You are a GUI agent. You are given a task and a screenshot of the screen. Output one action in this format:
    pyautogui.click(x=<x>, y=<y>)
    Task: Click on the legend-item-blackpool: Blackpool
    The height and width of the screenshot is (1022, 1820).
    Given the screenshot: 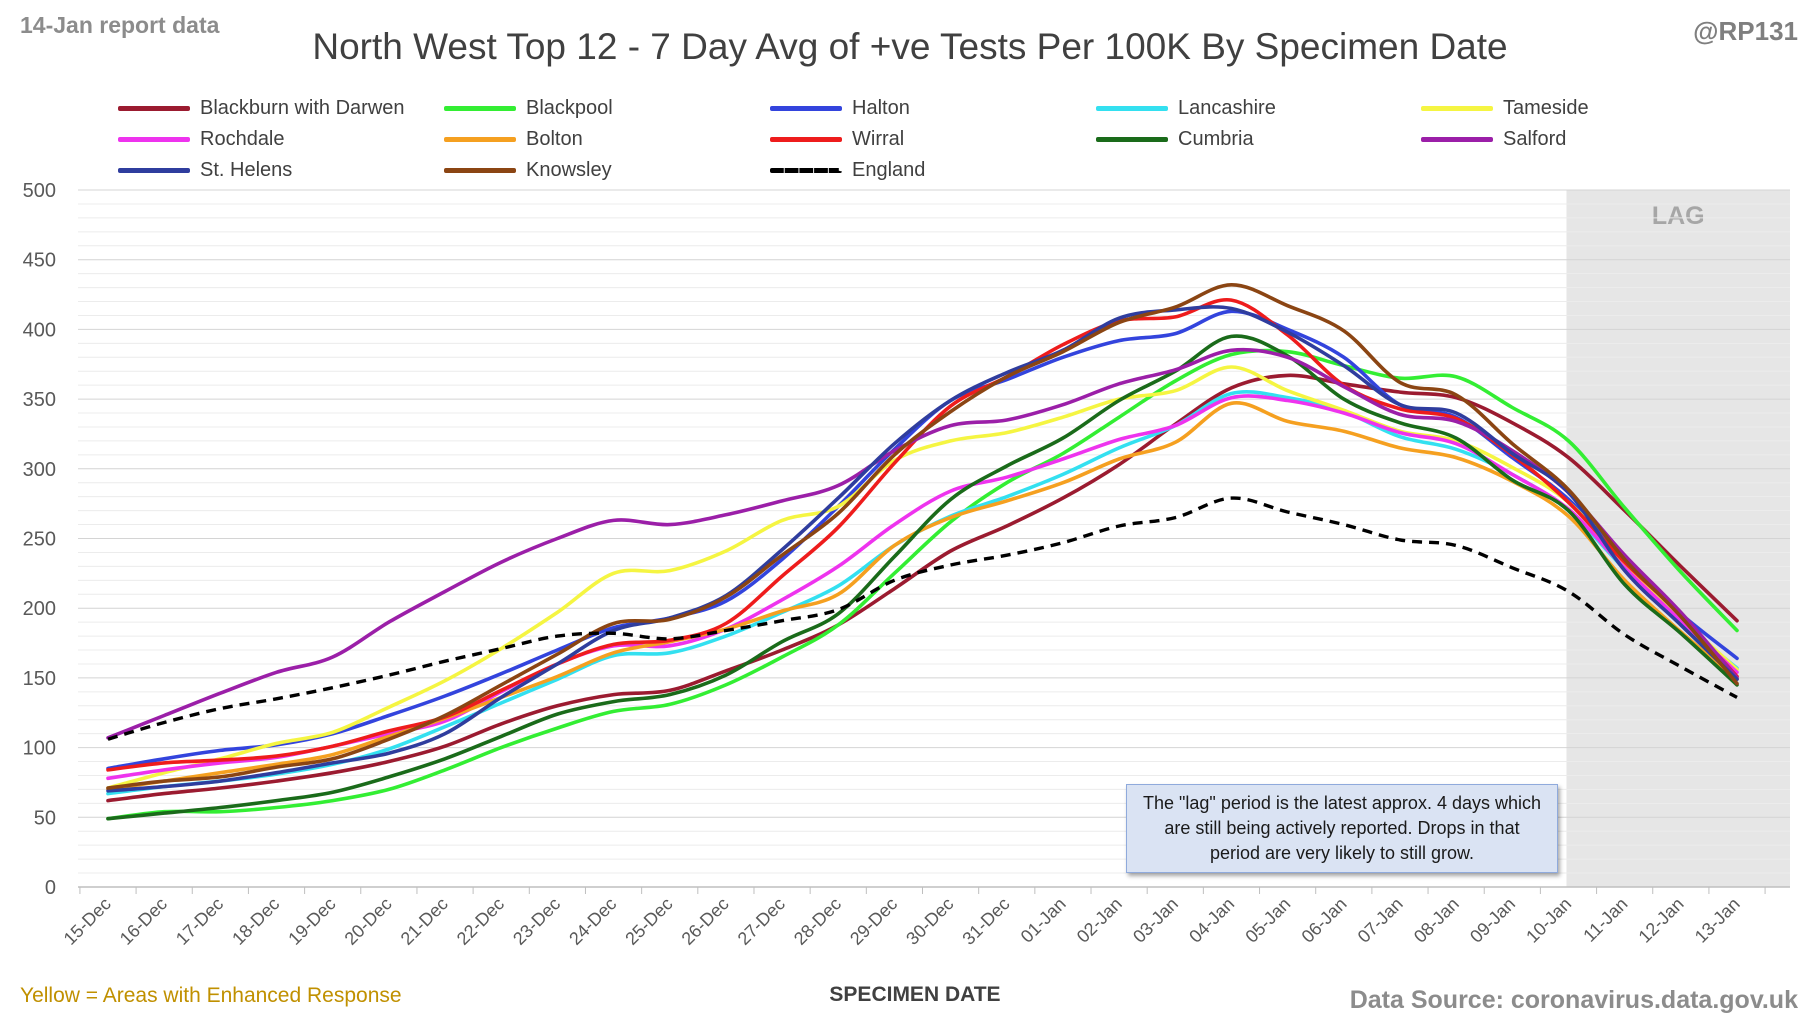 What is the action you would take?
    pyautogui.click(x=528, y=108)
    